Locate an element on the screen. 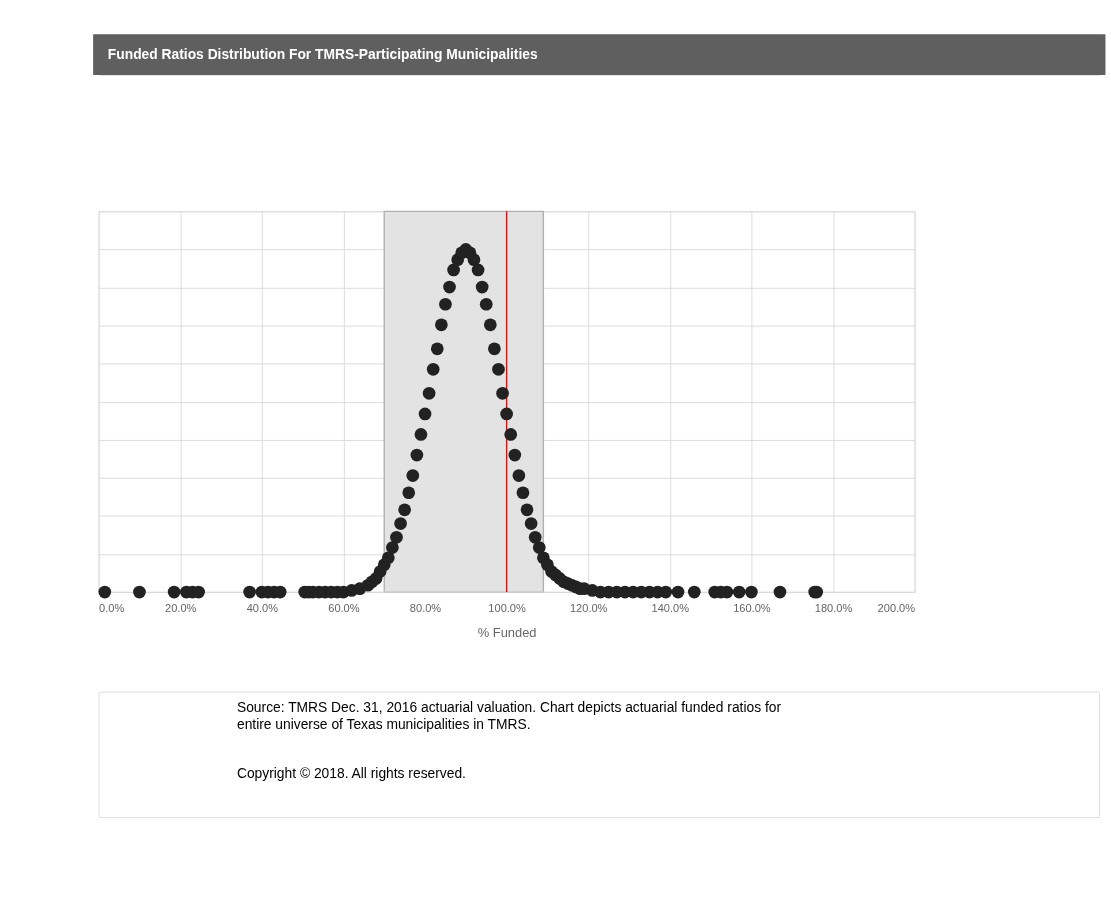 The width and height of the screenshot is (1111, 915). x-tick-label: 20.0% is located at coordinates (181, 607).